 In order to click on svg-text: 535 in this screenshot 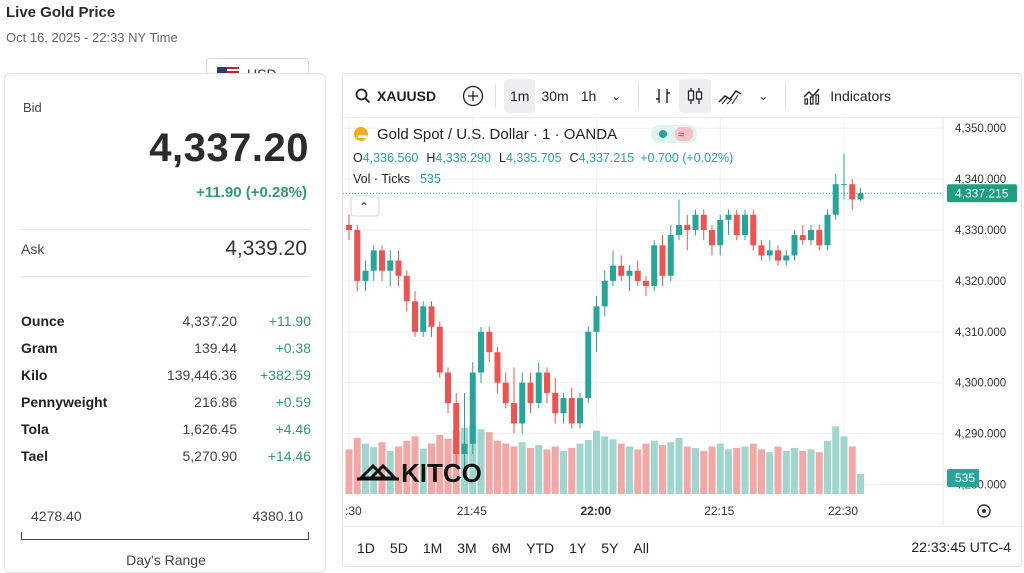, I will do `click(965, 478)`.